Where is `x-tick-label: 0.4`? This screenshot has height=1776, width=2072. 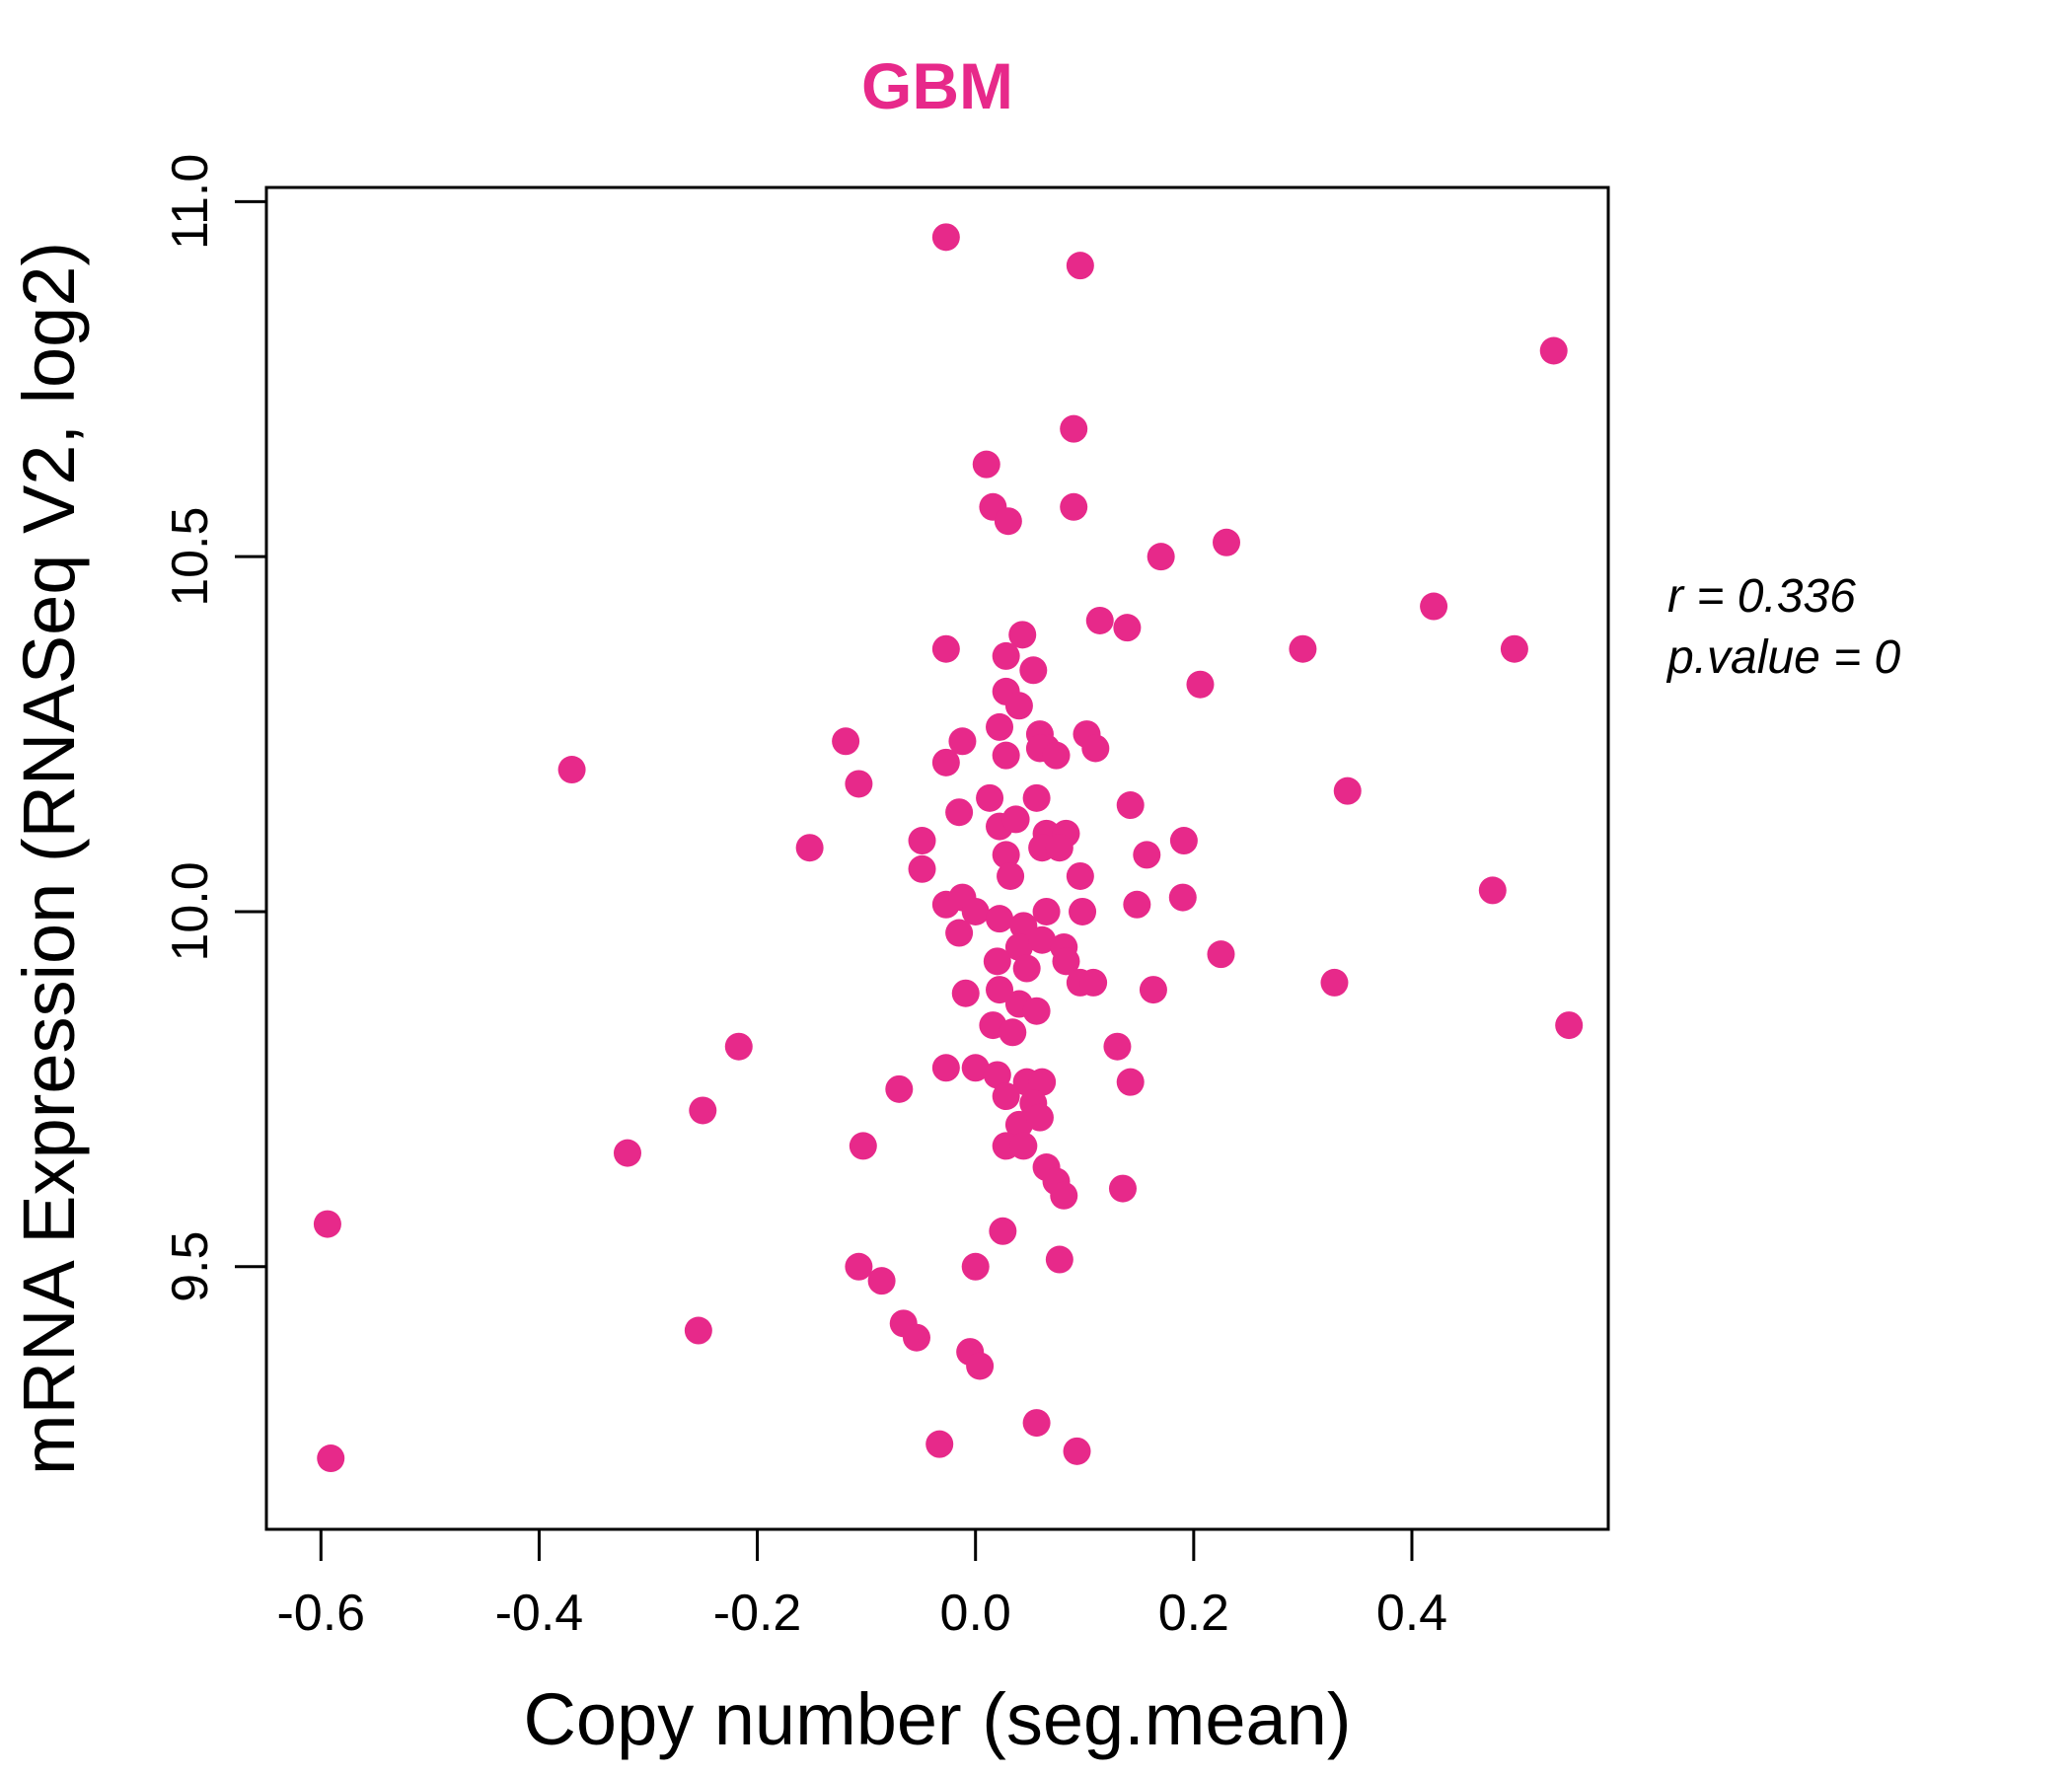 x-tick-label: 0.4 is located at coordinates (1411, 1614).